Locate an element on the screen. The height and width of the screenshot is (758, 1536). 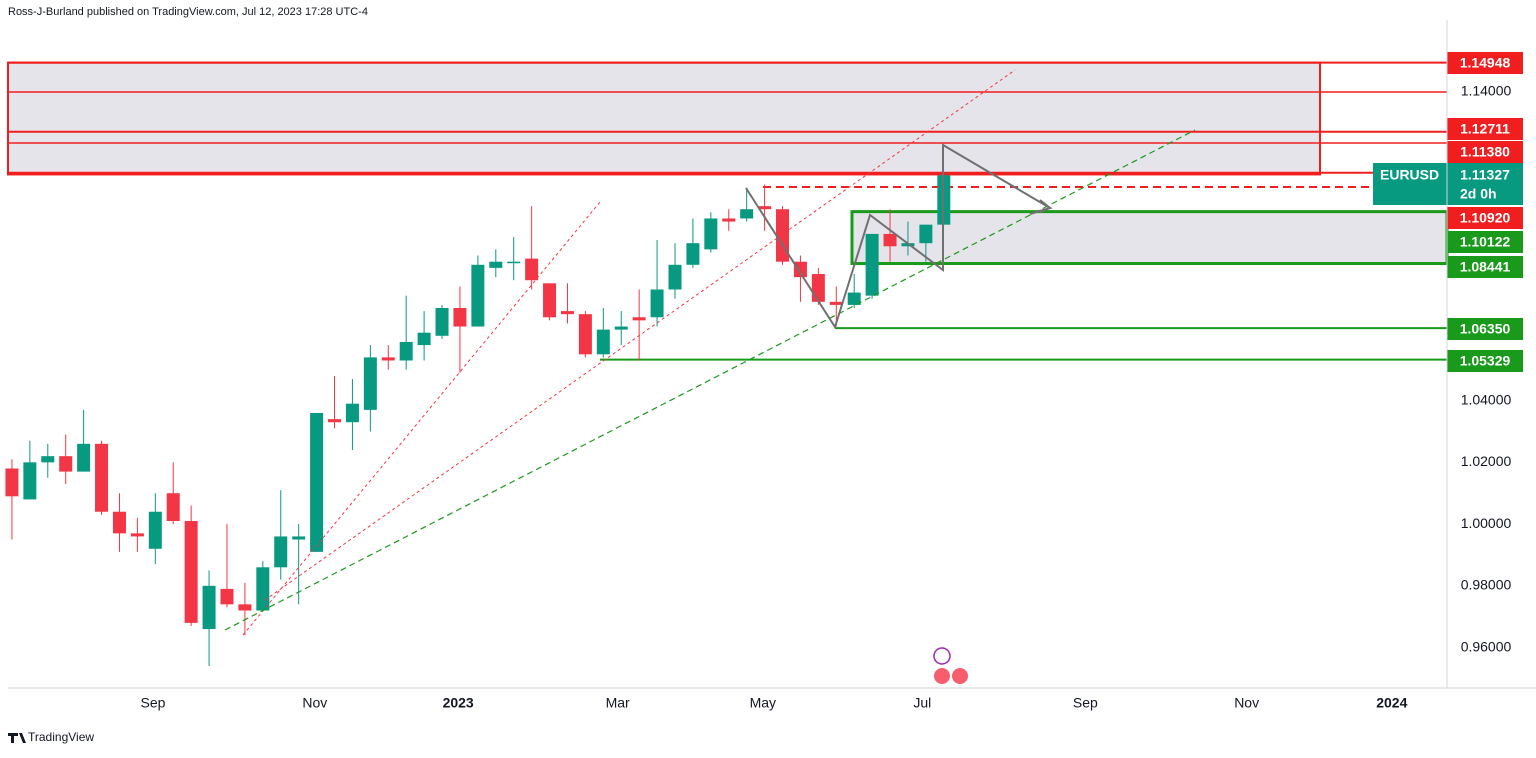
level-label: 1.05329 is located at coordinates (1485, 361).